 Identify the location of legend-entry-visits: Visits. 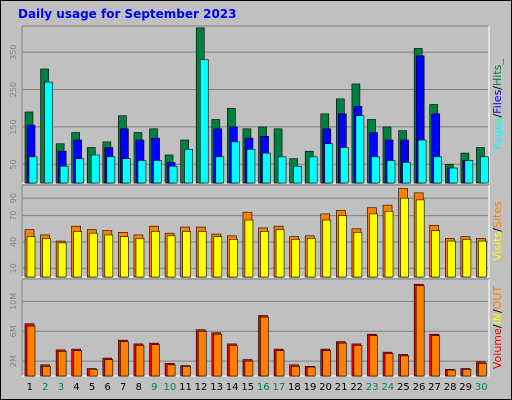
(497, 245).